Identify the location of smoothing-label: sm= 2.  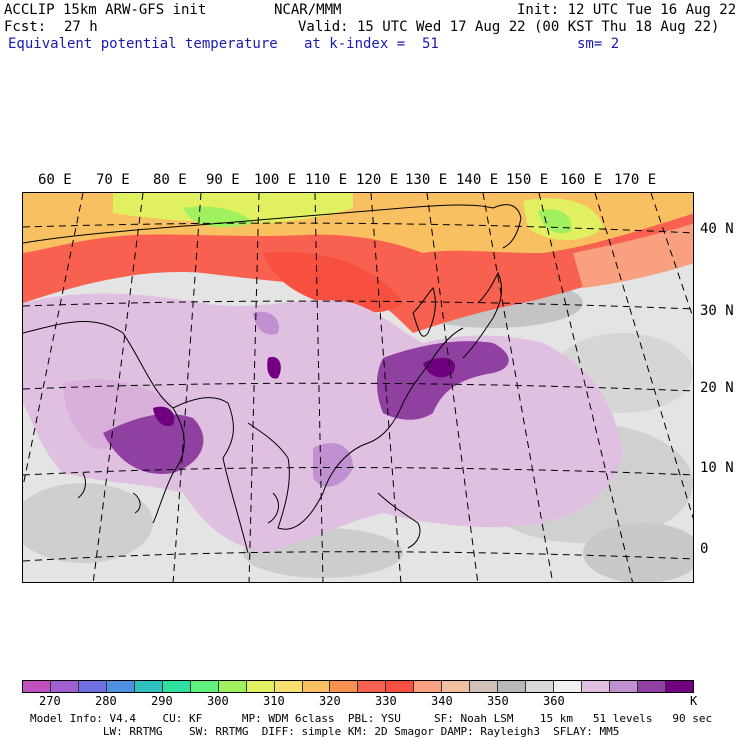
(598, 44).